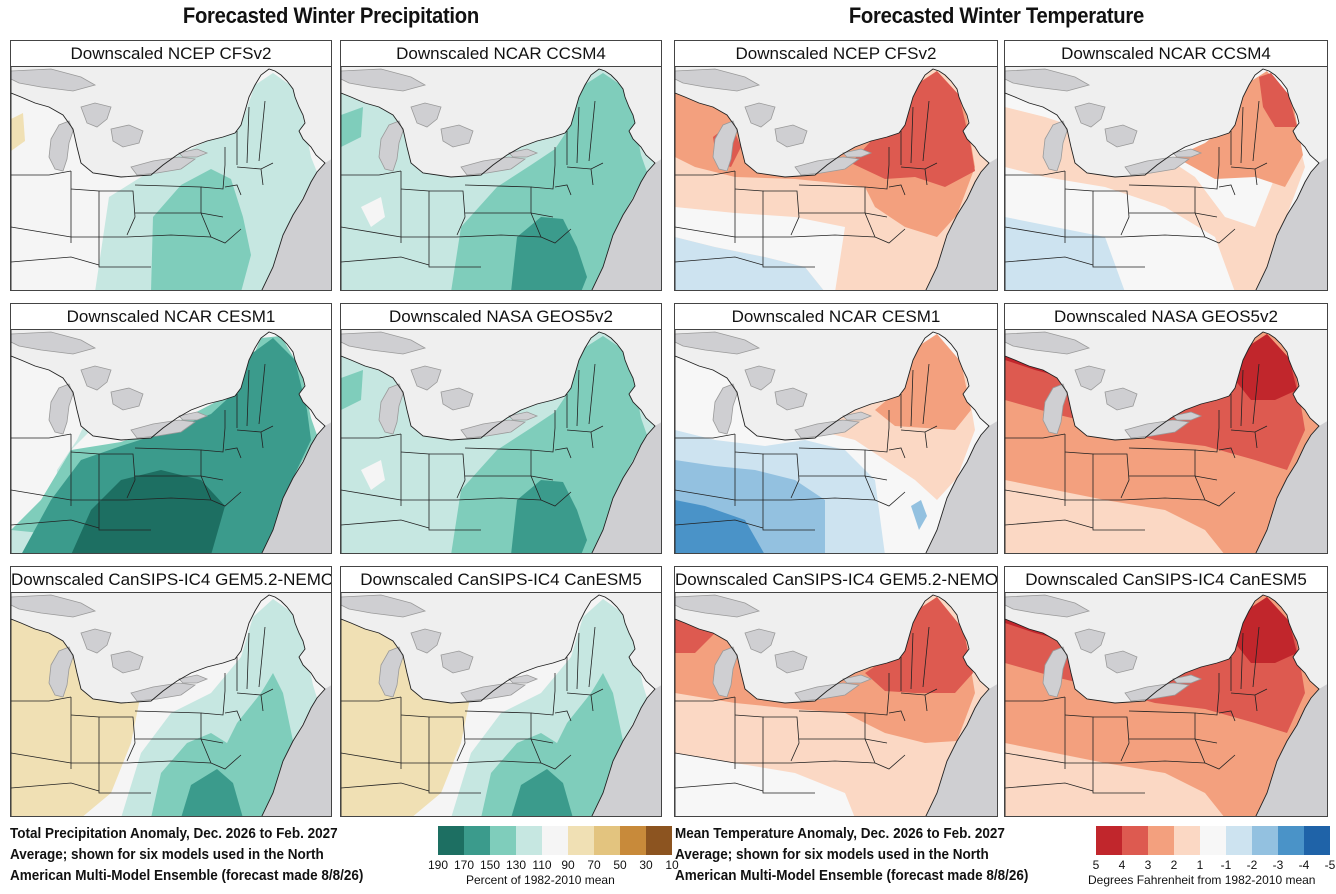 This screenshot has width=1336, height=894. What do you see at coordinates (1148, 865) in the screenshot?
I see `temp-legend-tick: 3` at bounding box center [1148, 865].